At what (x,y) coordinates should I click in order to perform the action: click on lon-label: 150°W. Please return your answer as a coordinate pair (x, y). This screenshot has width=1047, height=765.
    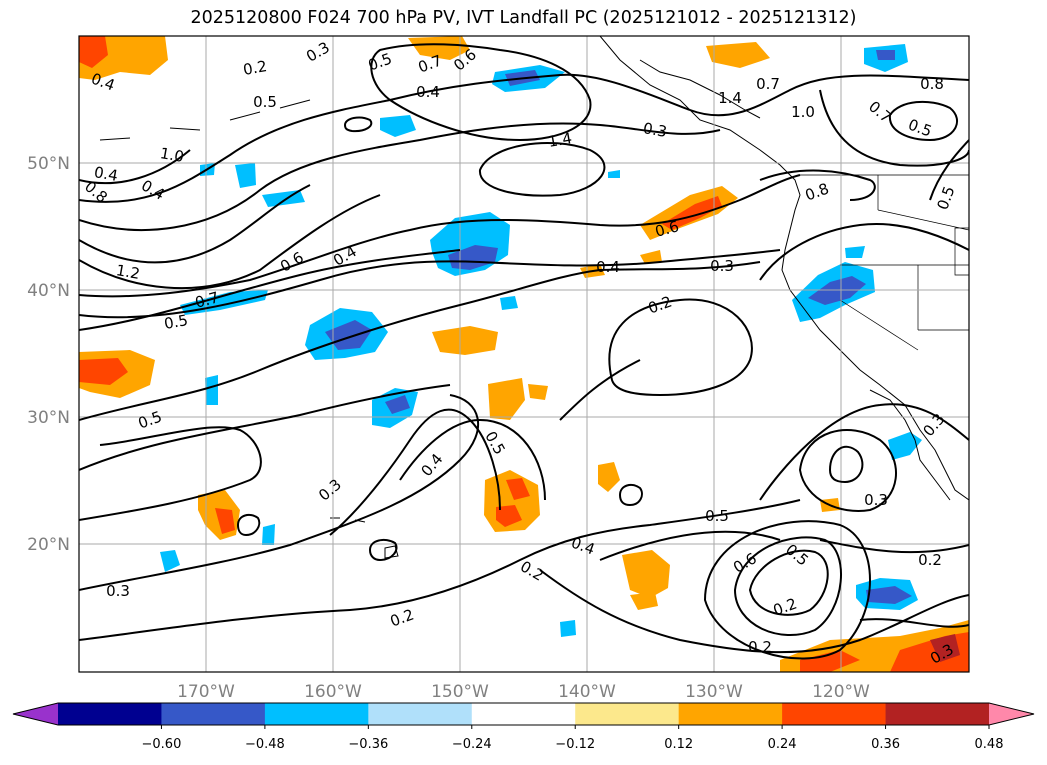
    Looking at the image, I should click on (460, 692).